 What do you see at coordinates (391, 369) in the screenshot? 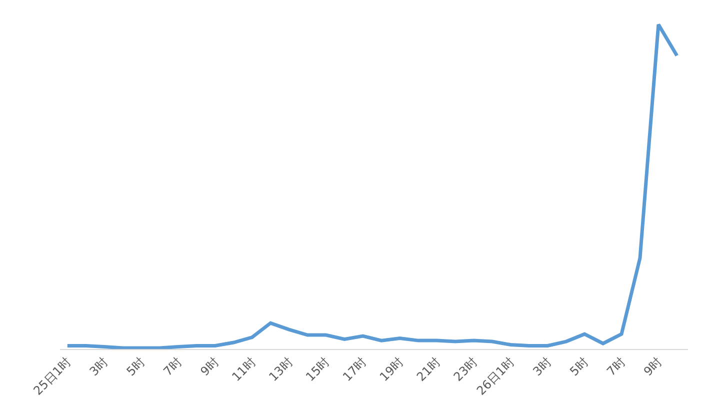
I see `x-tick-label: 19时` at bounding box center [391, 369].